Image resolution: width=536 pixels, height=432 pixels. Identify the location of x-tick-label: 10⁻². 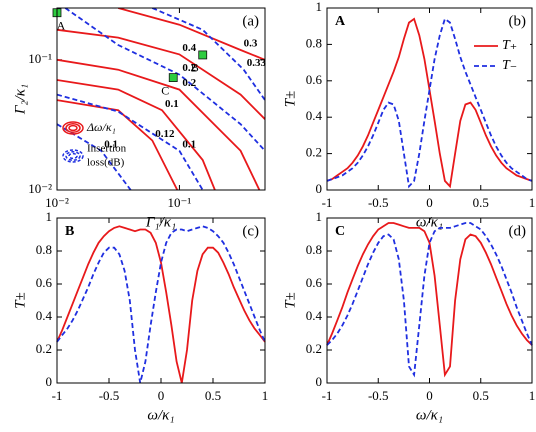
(57, 202).